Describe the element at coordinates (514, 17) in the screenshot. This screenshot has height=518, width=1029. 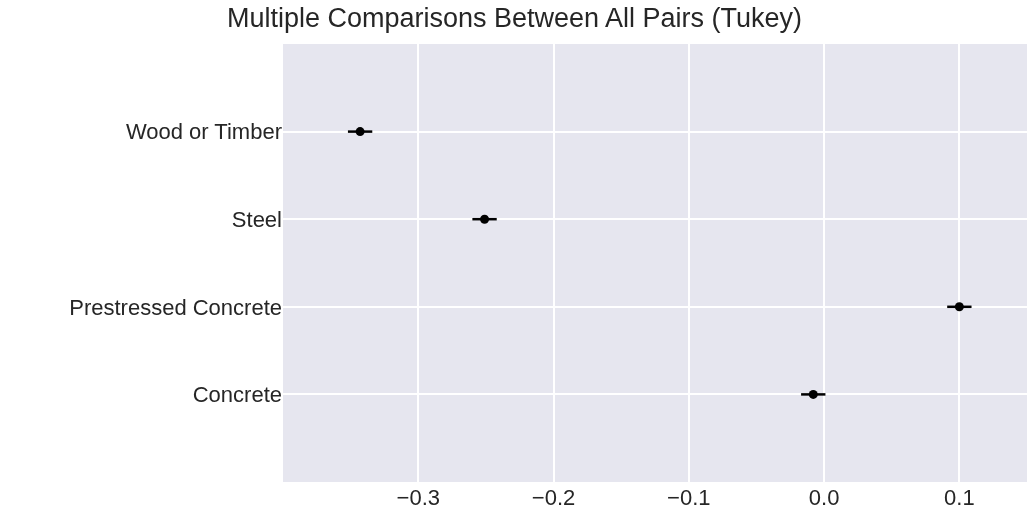
I see `chart-title: Multiple Comparisons Between All Pairs (Tukey)` at that location.